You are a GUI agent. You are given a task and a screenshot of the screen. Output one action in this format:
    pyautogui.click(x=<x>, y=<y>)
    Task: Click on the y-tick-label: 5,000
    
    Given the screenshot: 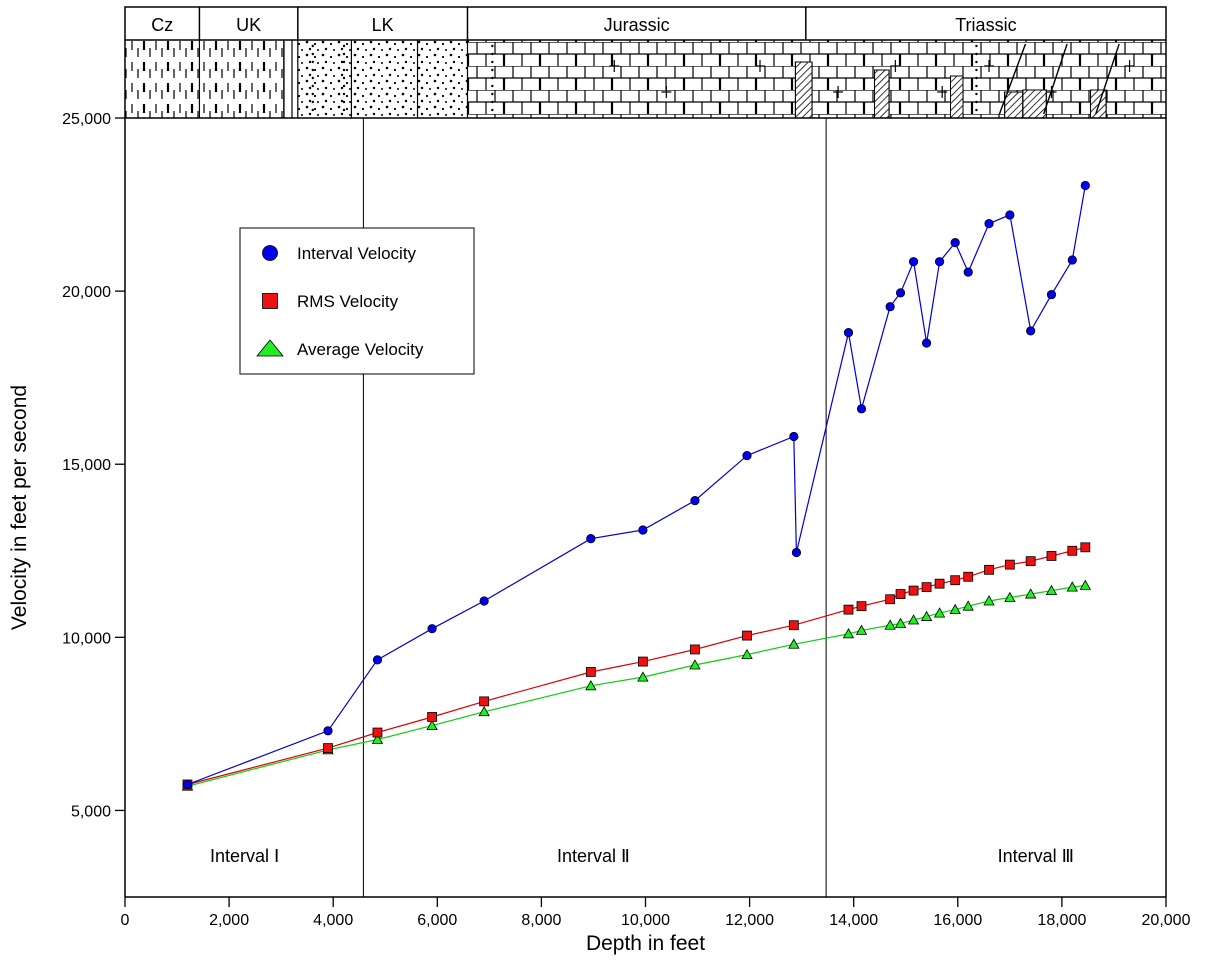 What is the action you would take?
    pyautogui.click(x=91, y=811)
    